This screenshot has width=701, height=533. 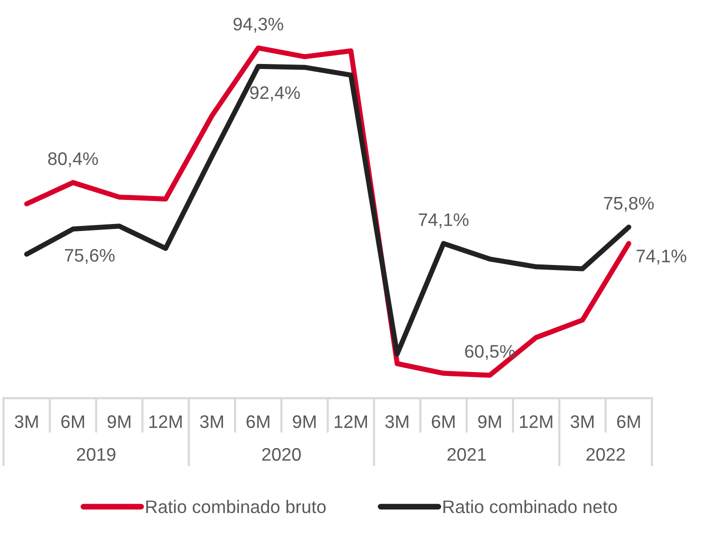 I want to click on data-label: 94,3%, so click(x=258, y=25).